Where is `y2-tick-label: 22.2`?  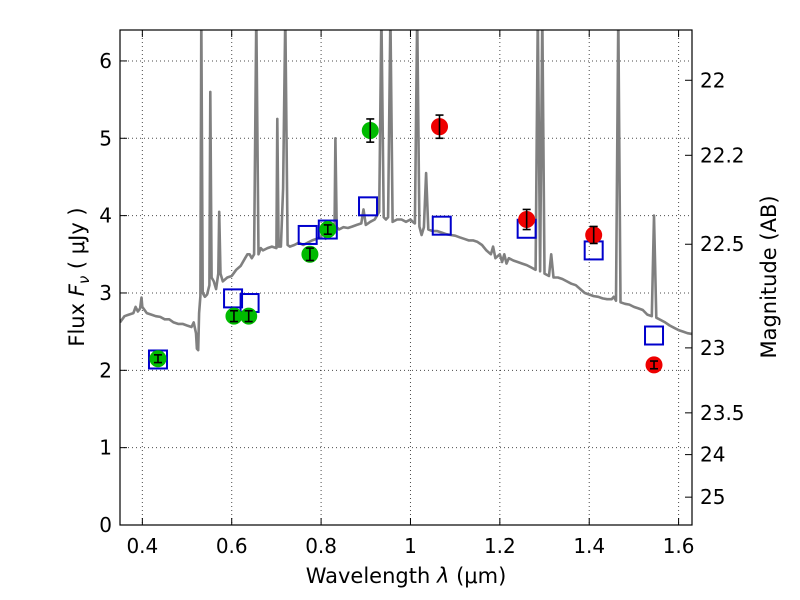 y2-tick-label: 22.2 is located at coordinates (722, 155).